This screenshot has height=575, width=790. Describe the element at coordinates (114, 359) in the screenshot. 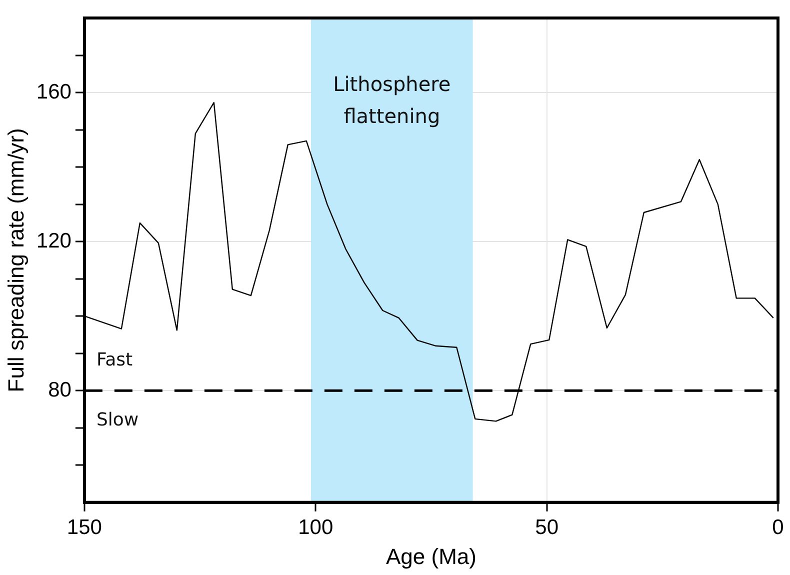

I see `annotation: Fast` at that location.